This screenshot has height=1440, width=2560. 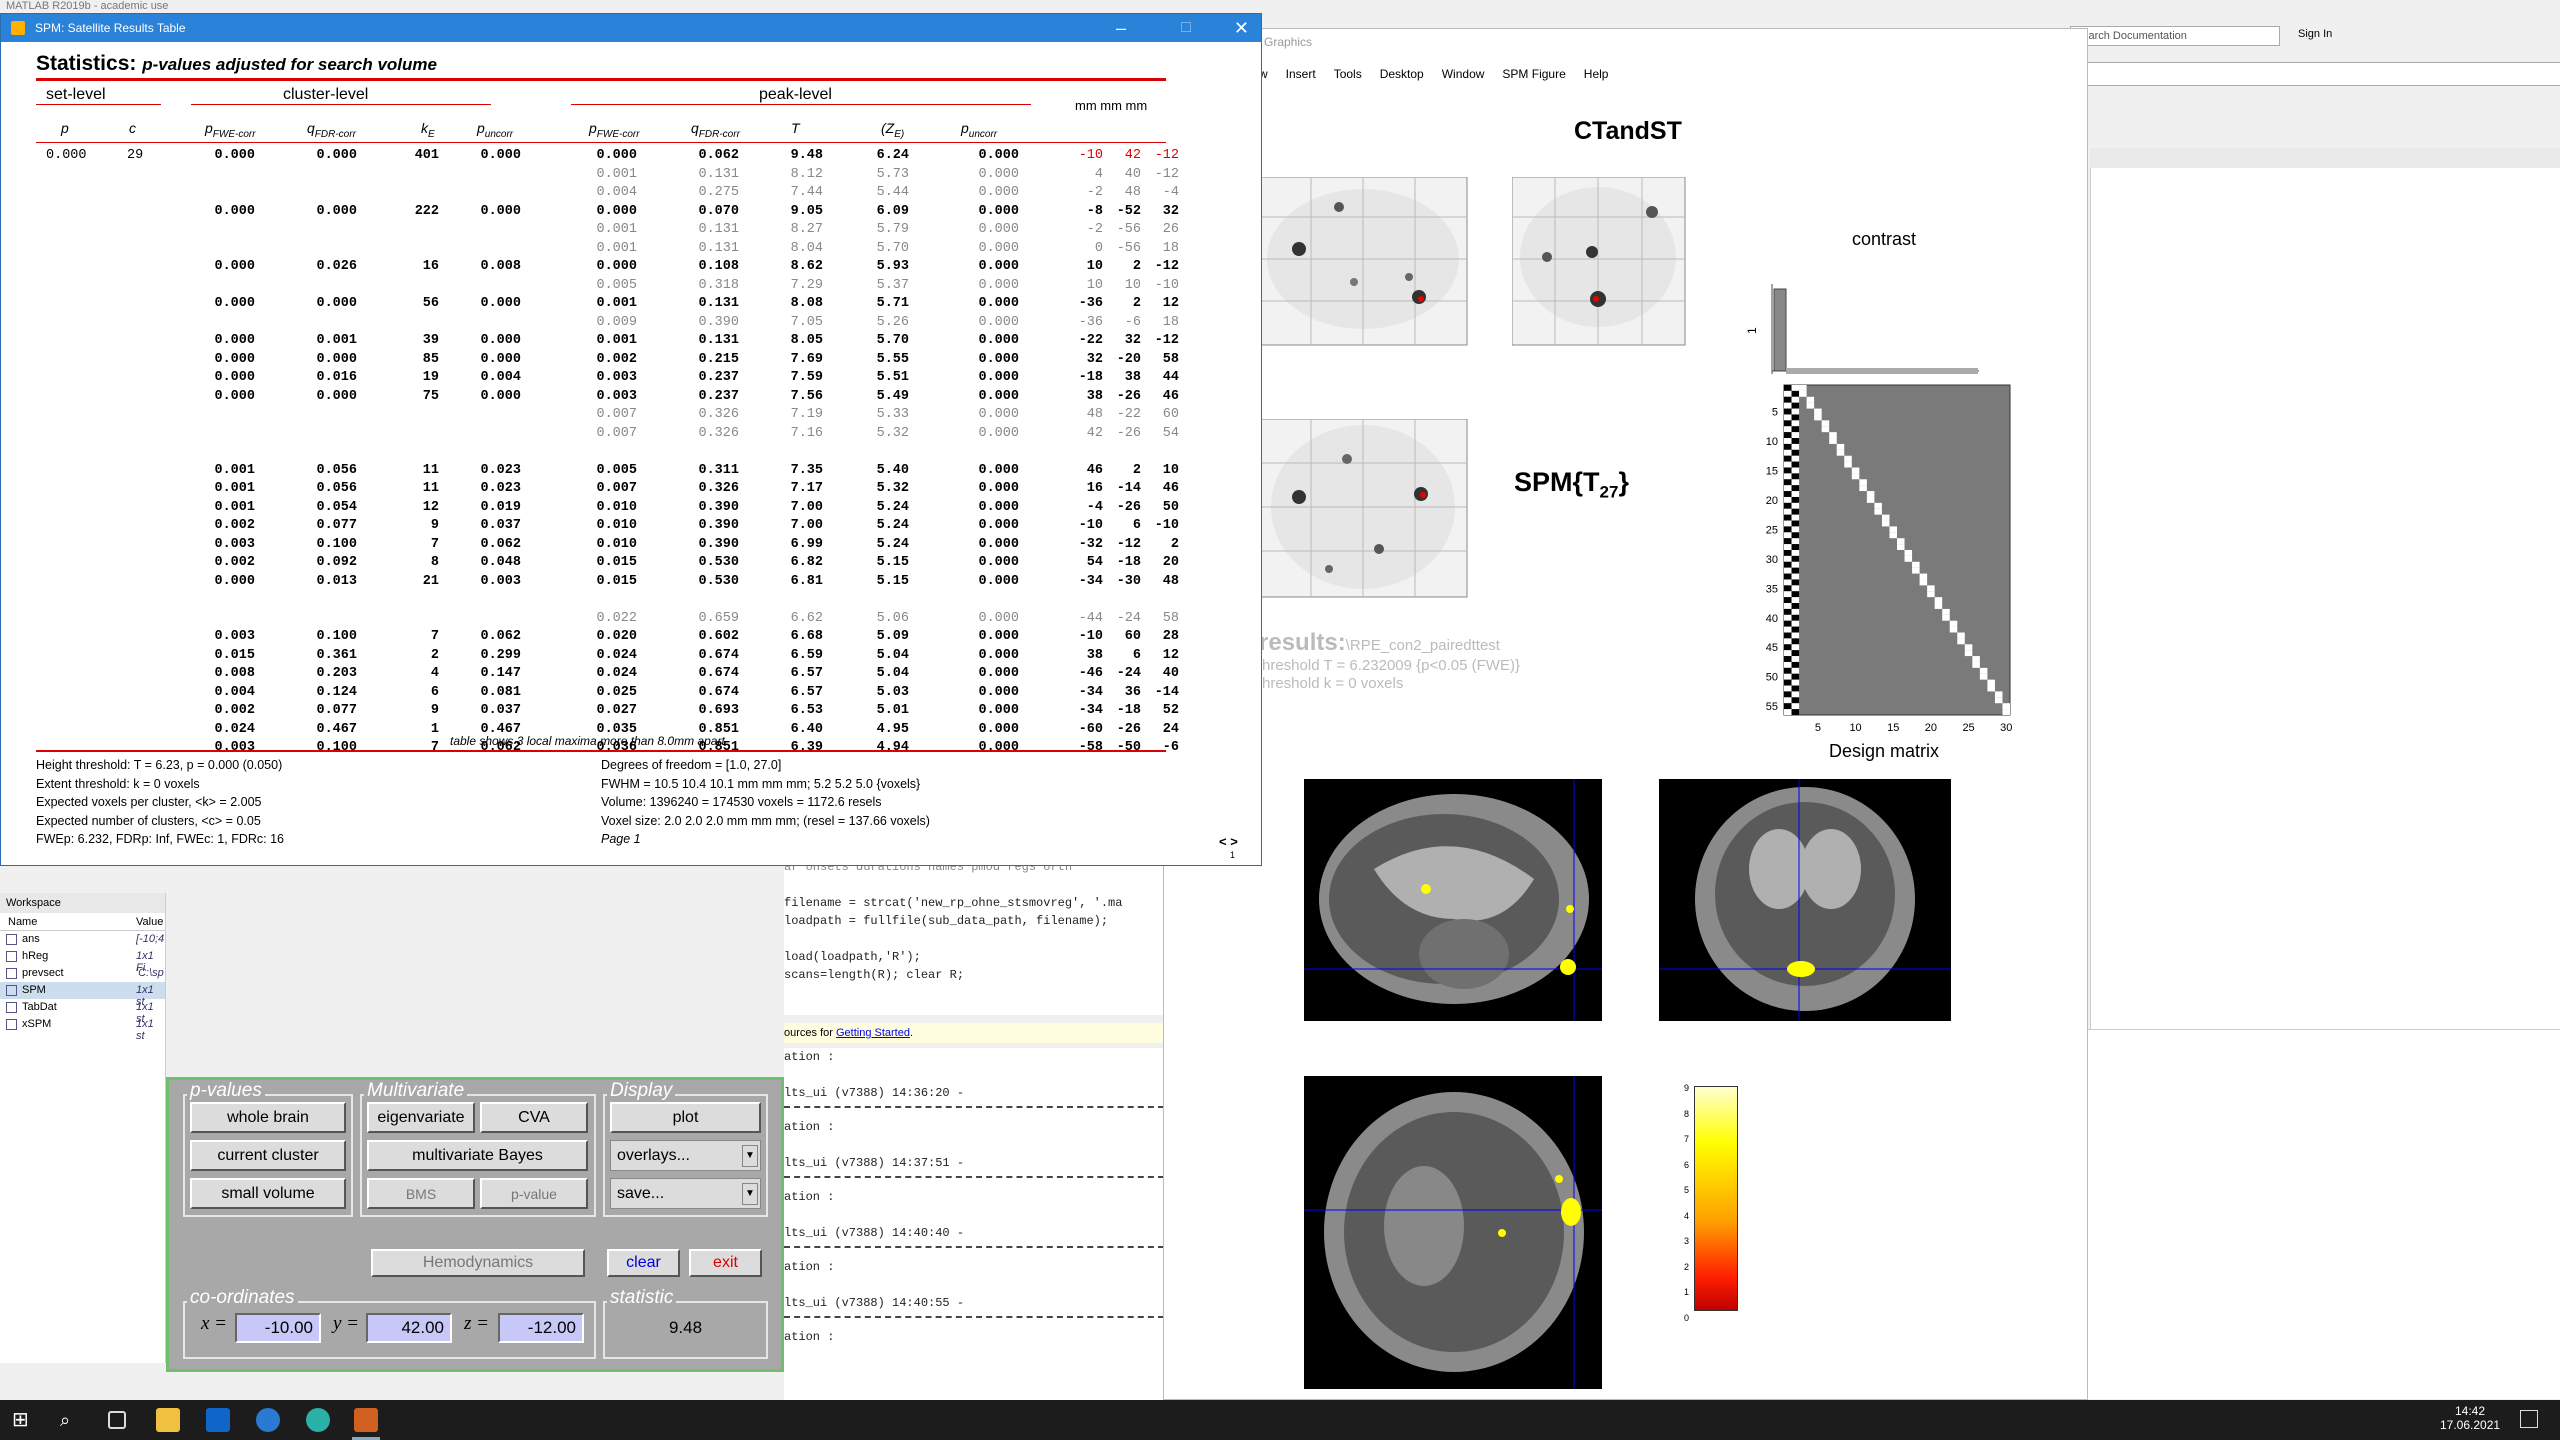 What do you see at coordinates (718, 266) in the screenshot?
I see `peak-cell: 0.108` at bounding box center [718, 266].